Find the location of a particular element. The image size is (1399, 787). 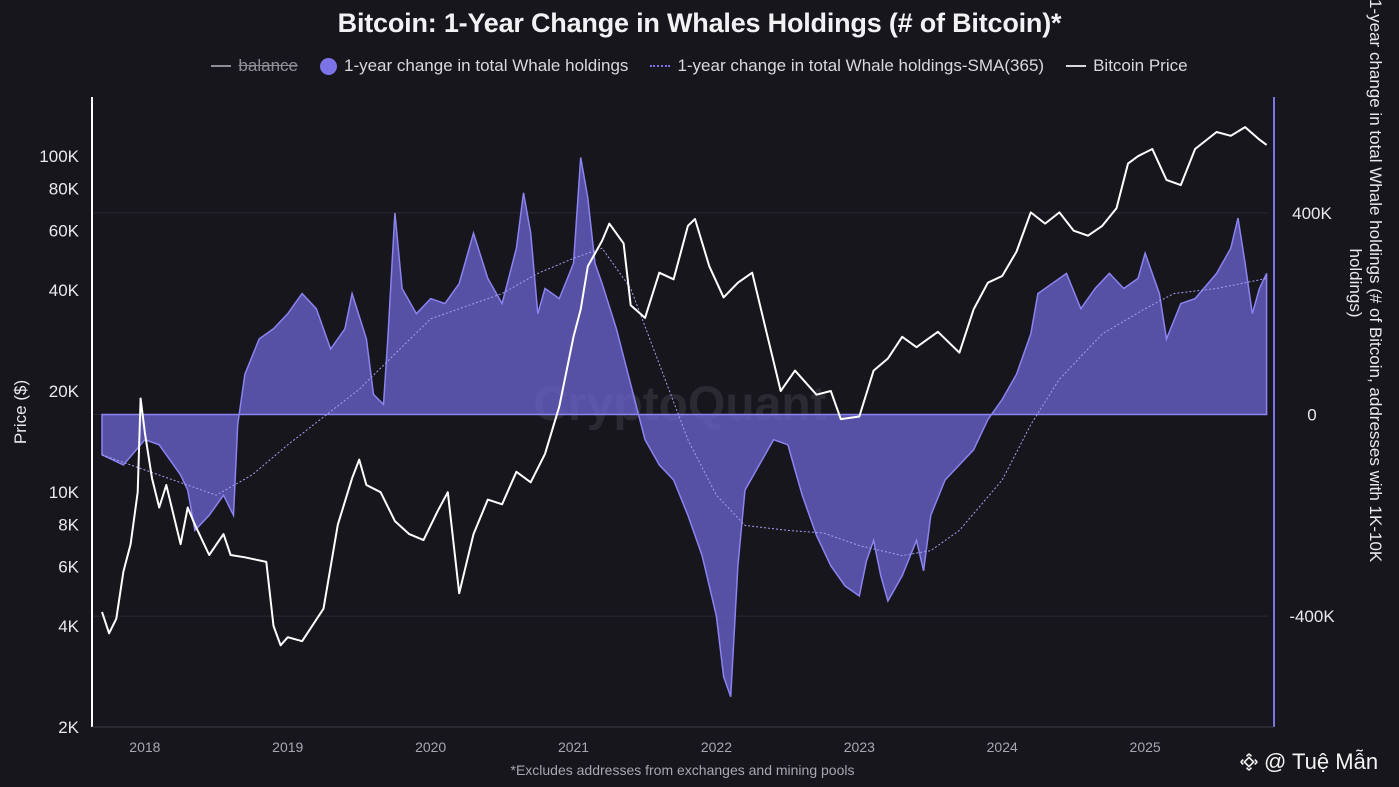

x-tick-label: 2024 is located at coordinates (1002, 747).